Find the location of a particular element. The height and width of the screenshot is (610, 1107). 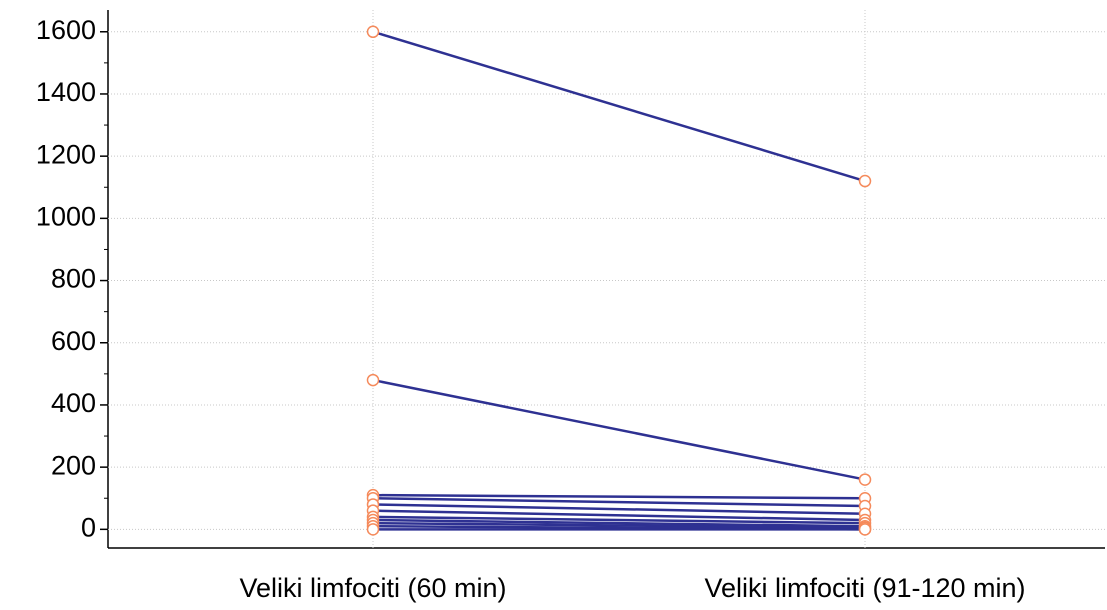

y-tick-label: 1400 is located at coordinates (66, 92).